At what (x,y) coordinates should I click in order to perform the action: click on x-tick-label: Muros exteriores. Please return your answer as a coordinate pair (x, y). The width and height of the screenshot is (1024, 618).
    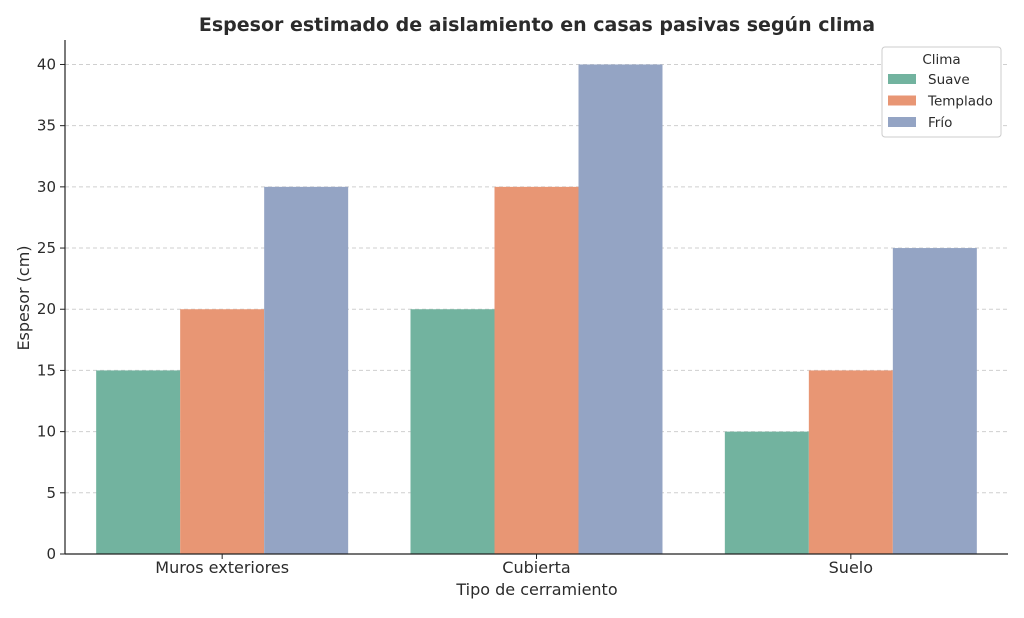
    Looking at the image, I should click on (222, 567).